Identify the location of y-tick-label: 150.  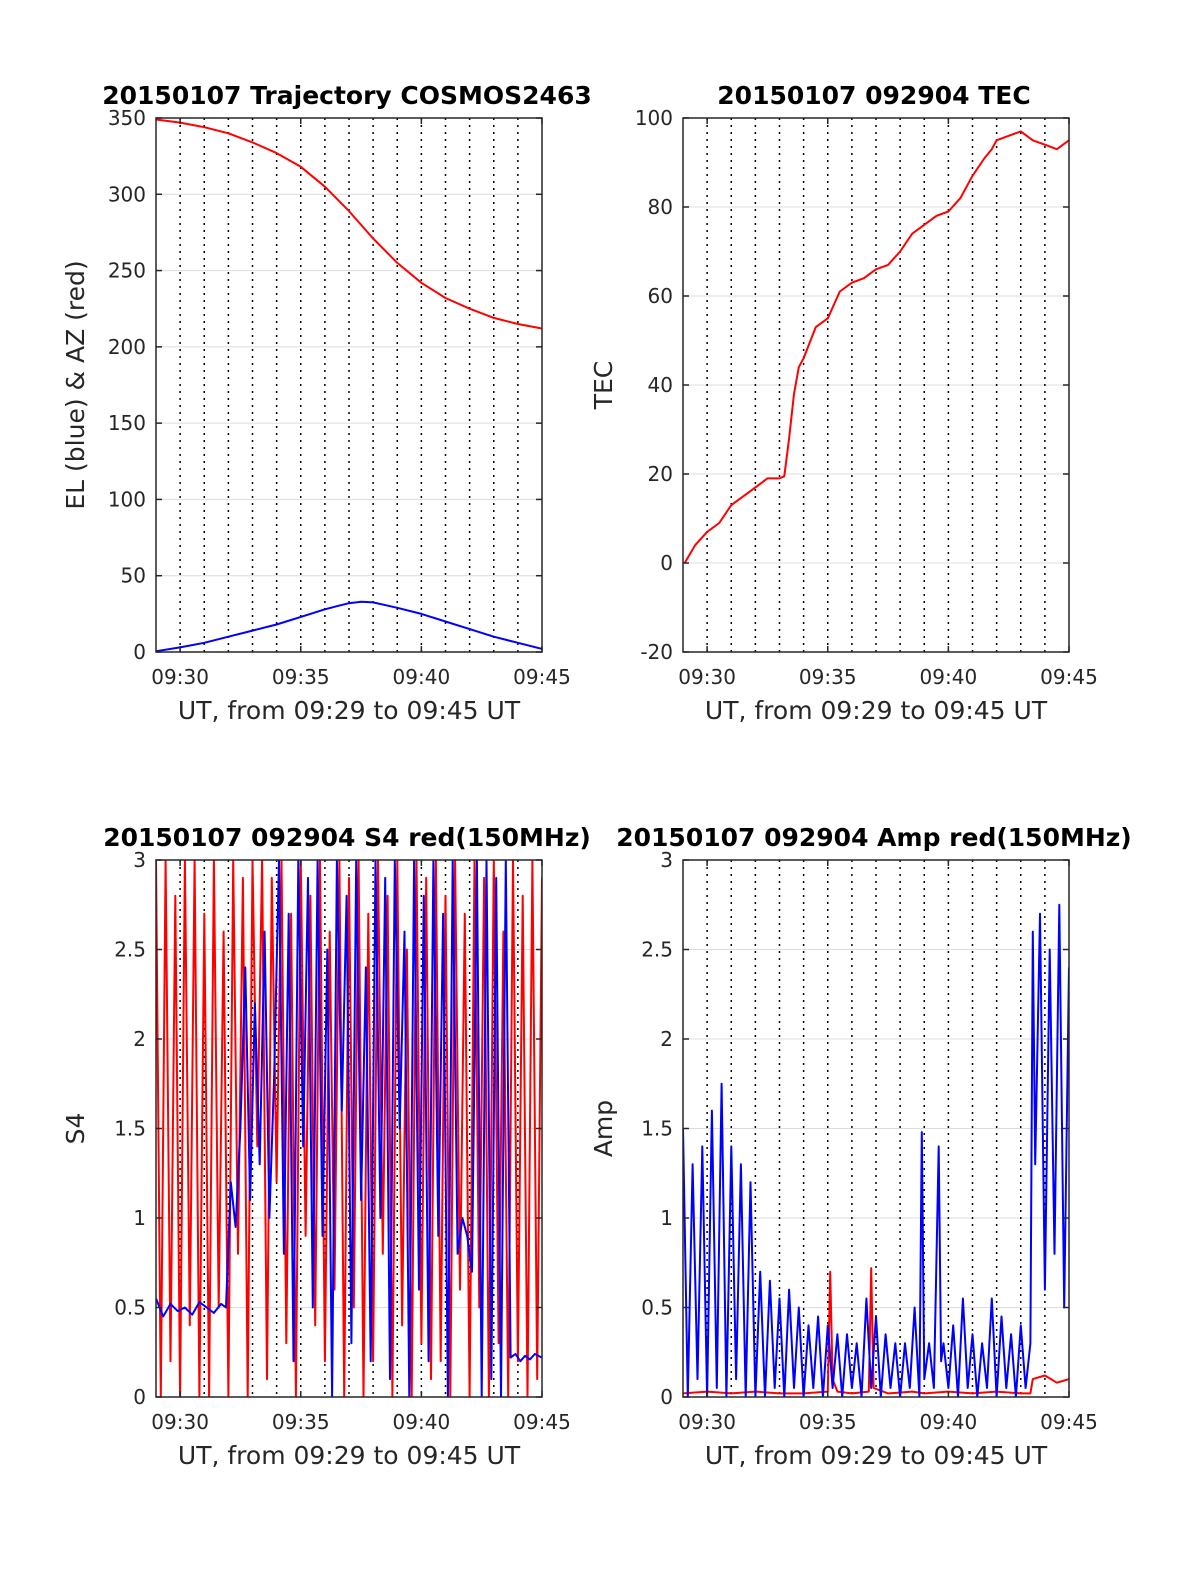
(127, 423).